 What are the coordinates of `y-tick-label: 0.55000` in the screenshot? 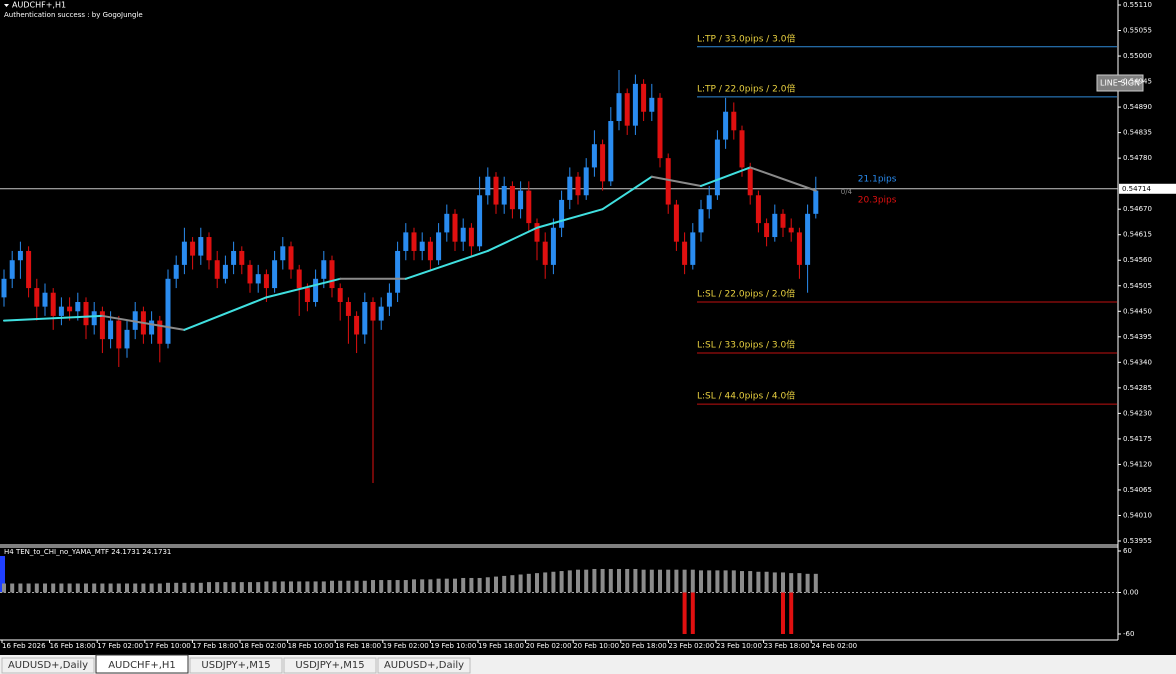 It's located at (1137, 56).